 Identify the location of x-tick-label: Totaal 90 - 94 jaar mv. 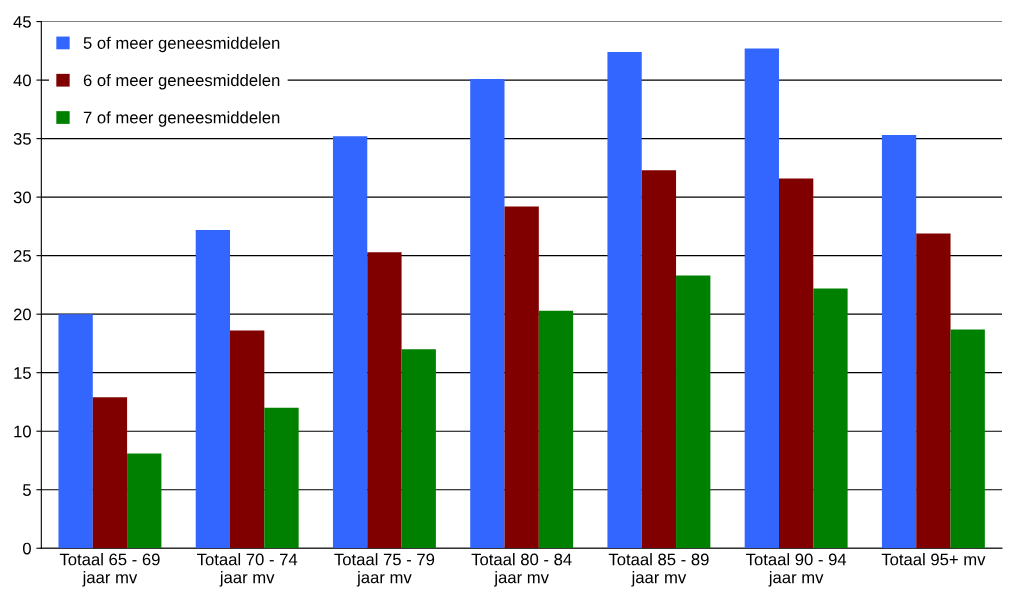
(796, 570).